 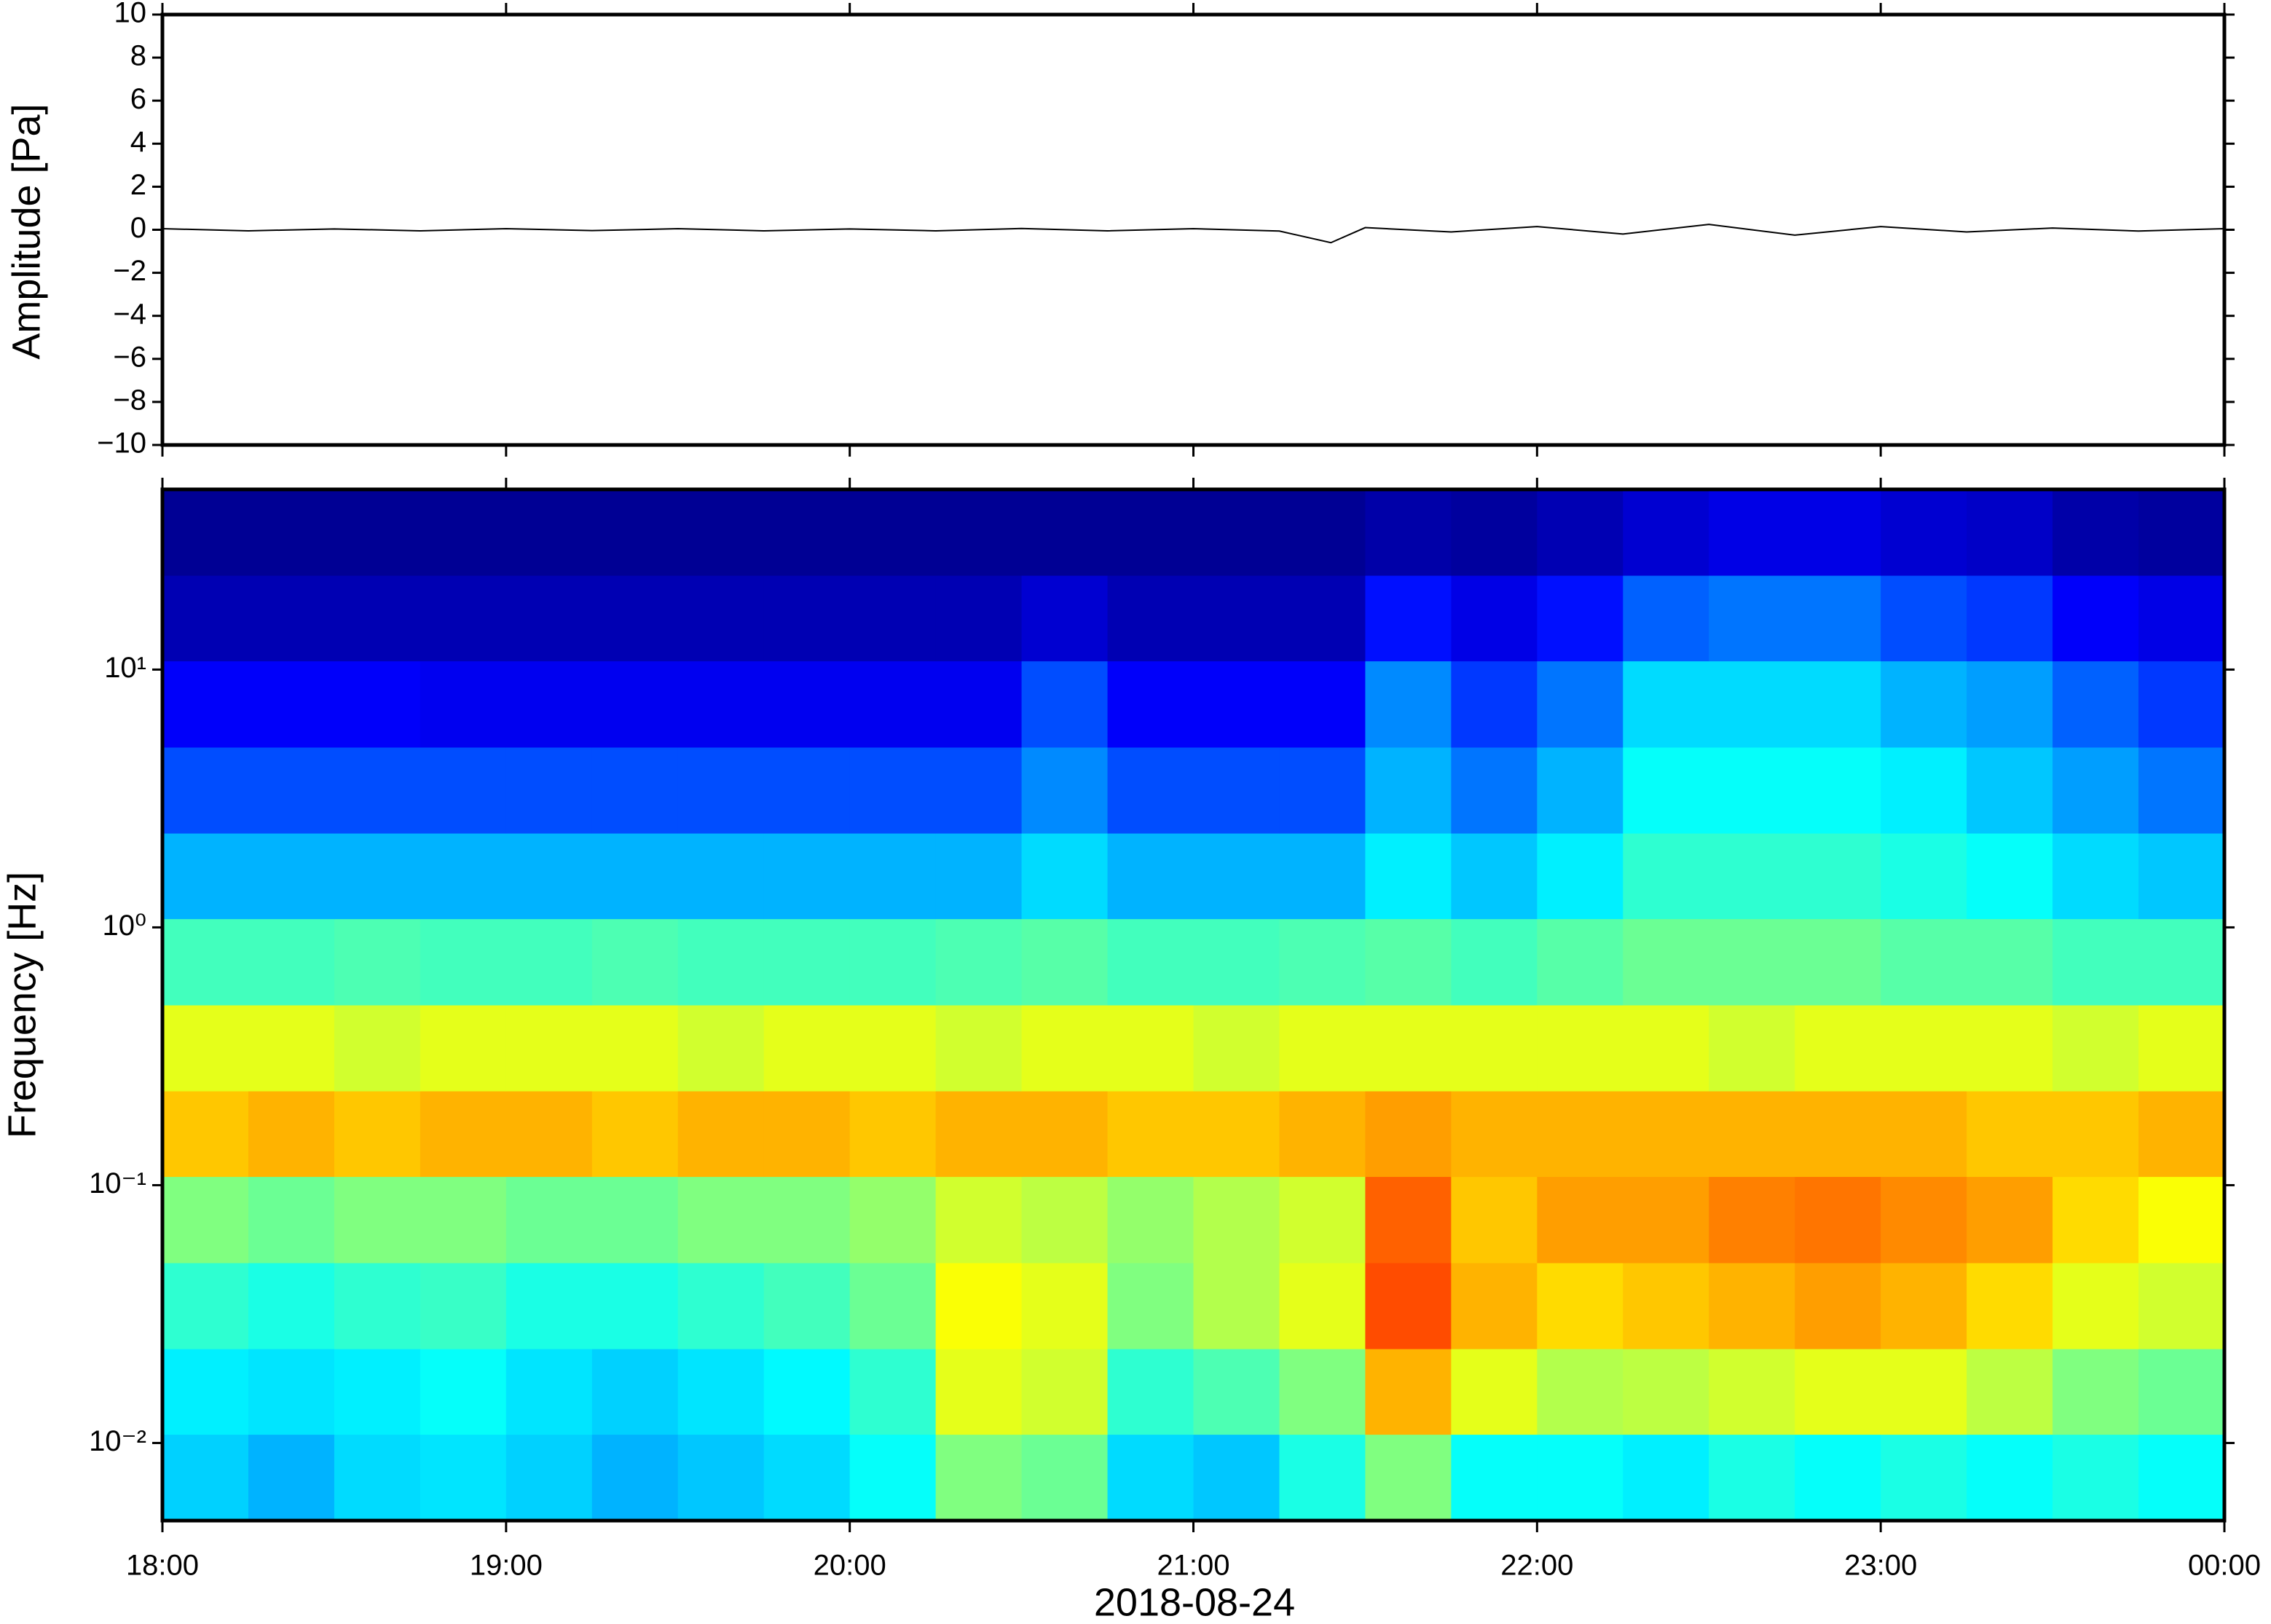 I want to click on x-tick-label: 21:00, so click(x=1193, y=1566).